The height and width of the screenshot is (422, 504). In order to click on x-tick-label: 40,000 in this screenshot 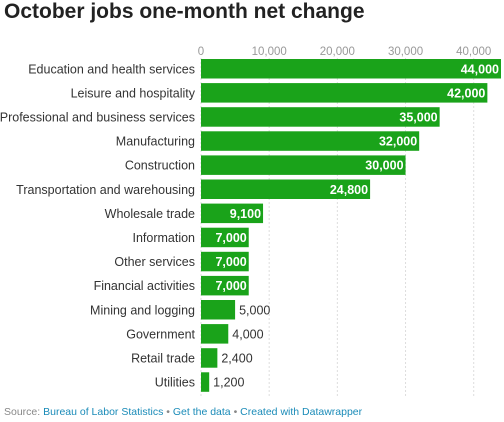, I will do `click(473, 52)`.